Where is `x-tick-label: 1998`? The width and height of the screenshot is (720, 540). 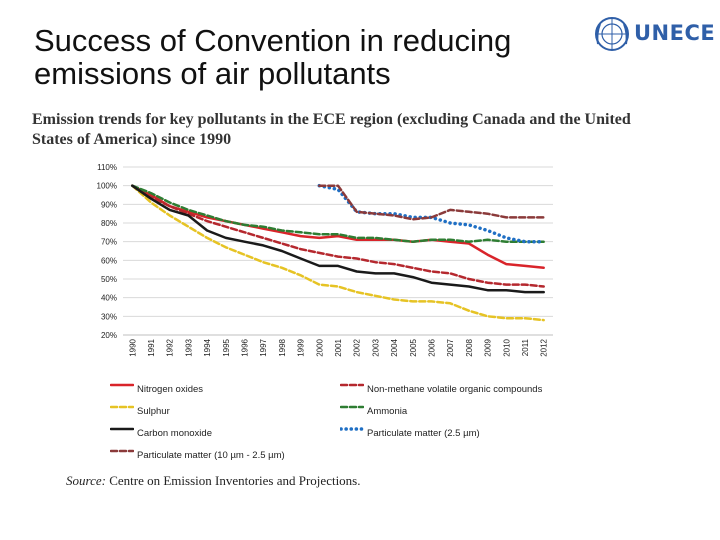
x-tick-label: 1998 is located at coordinates (282, 347).